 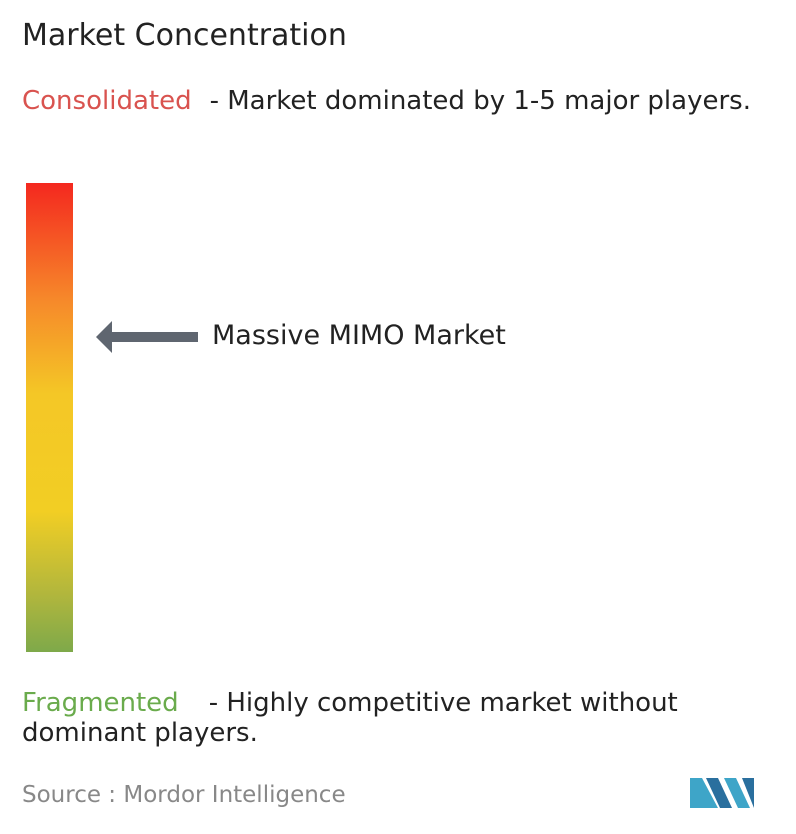 I want to click on source-name: Mordor Intelligence, so click(x=234, y=795).